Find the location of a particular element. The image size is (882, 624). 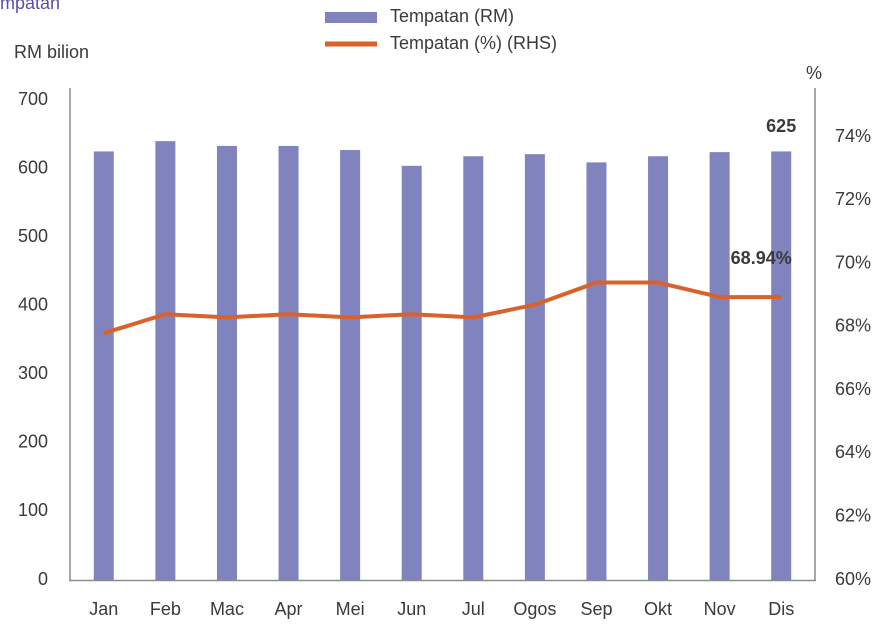

y-tick-label: 0 is located at coordinates (43, 579).